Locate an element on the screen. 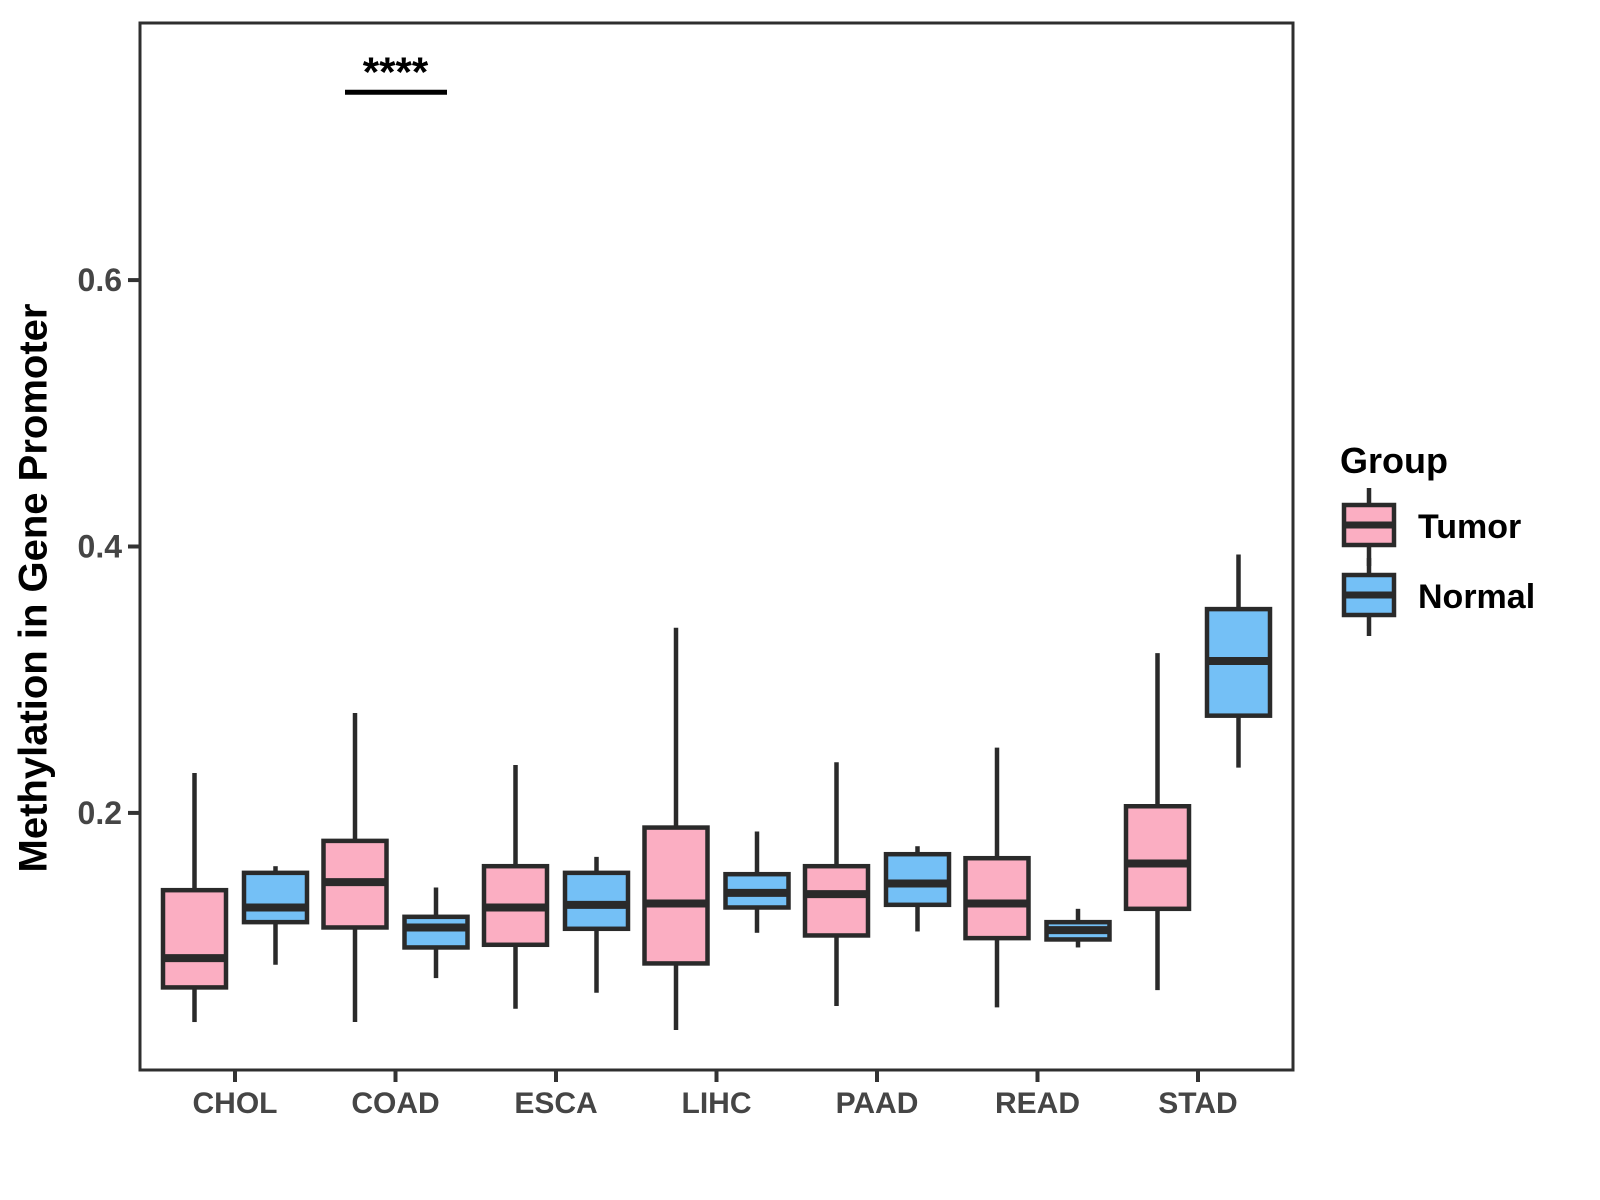  x-tick-label-STAD: STAD is located at coordinates (1197, 1103).